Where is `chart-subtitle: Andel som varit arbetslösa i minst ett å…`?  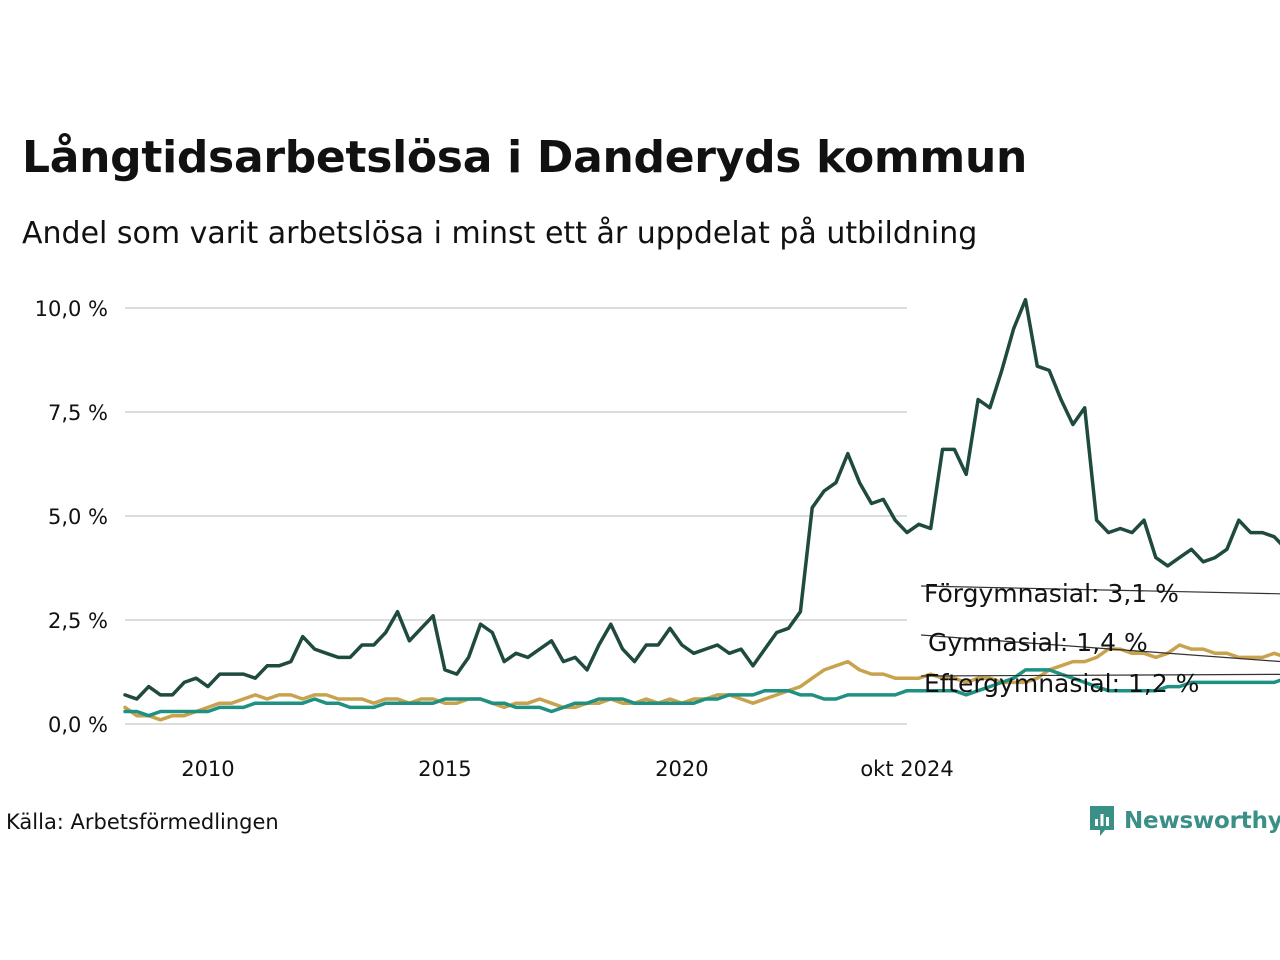
chart-subtitle: Andel som varit arbetslösa i minst ett å… is located at coordinates (500, 233).